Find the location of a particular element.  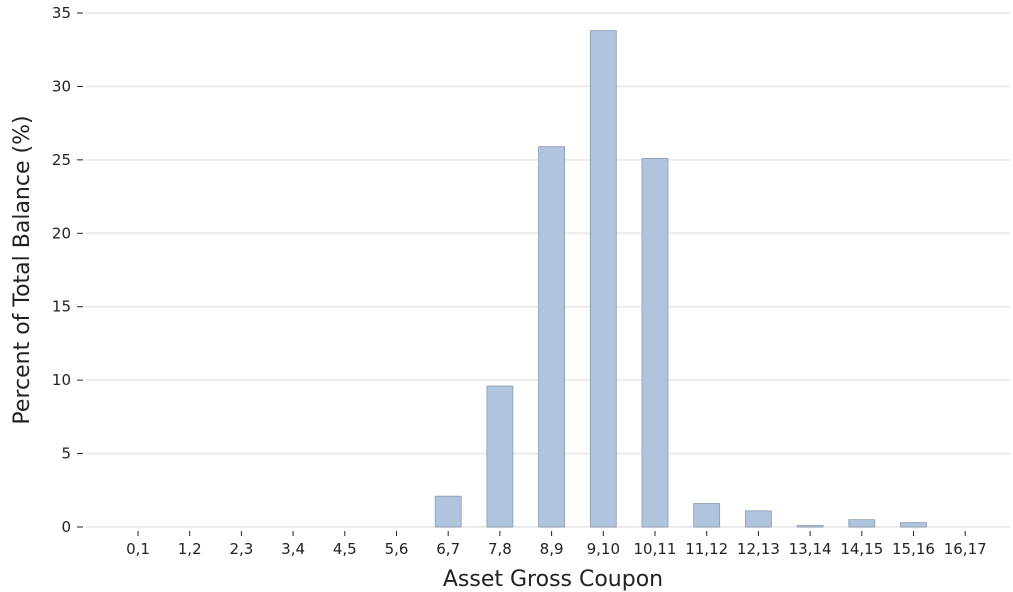

x-tick-label-15-16: 15,16 is located at coordinates (913, 549).